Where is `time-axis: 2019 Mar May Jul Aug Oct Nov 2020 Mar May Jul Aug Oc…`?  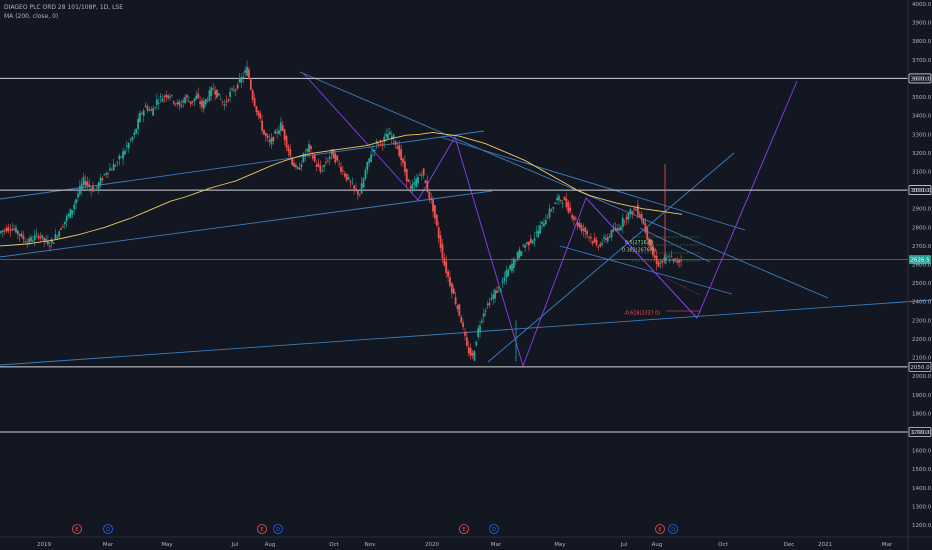
time-axis: 2019 Mar May Jul Aug Oct Nov 2020 Mar May Jul Aug Oc… is located at coordinates (466, 542).